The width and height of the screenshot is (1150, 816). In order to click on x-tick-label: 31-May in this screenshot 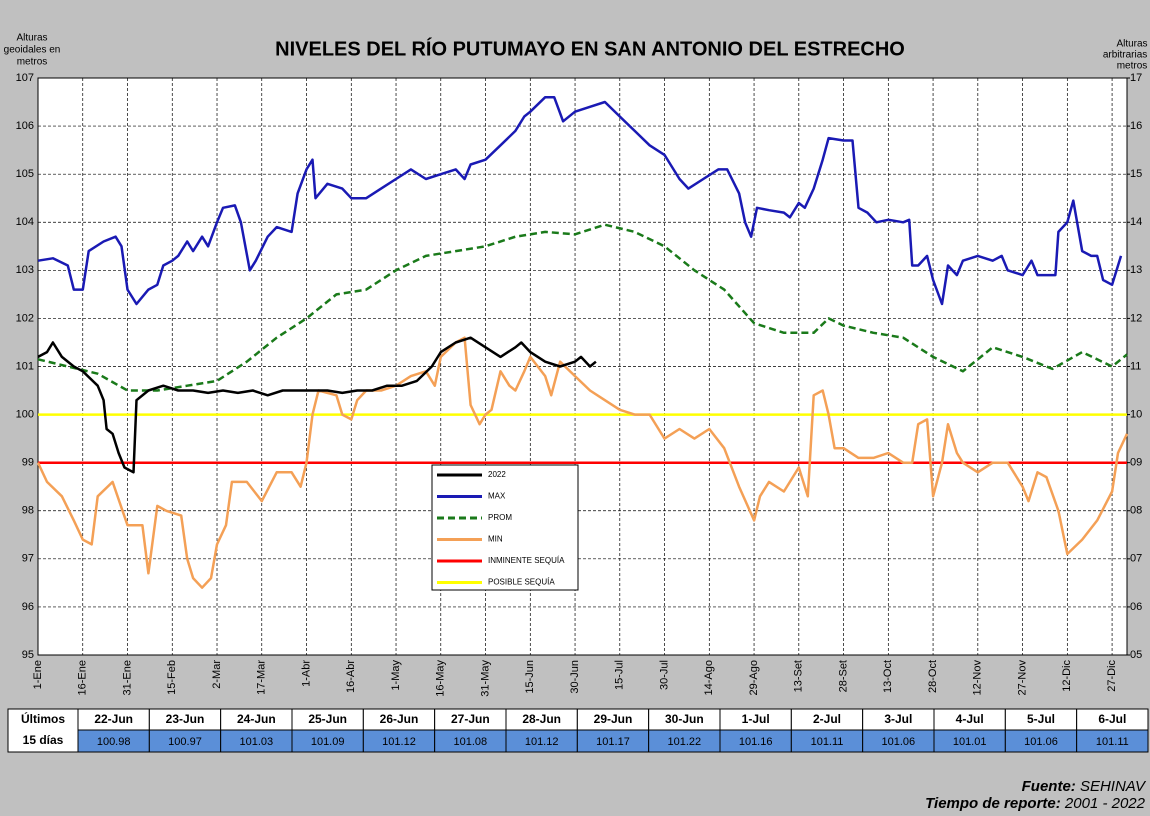, I will do `click(485, 678)`.